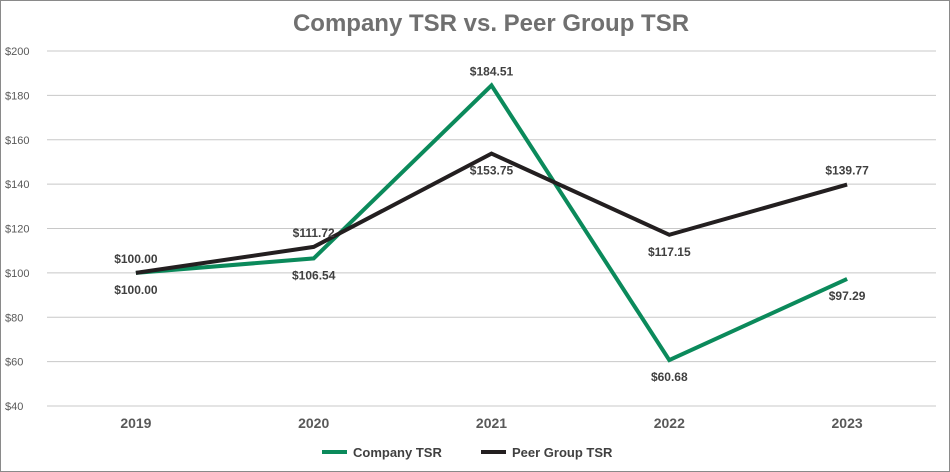 Image resolution: width=950 pixels, height=472 pixels. What do you see at coordinates (17, 274) in the screenshot?
I see `y-tick-label: $100` at bounding box center [17, 274].